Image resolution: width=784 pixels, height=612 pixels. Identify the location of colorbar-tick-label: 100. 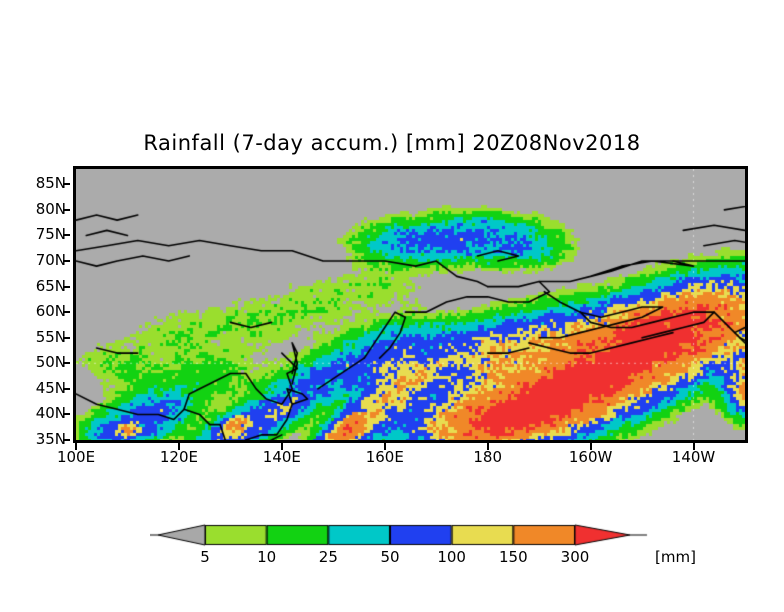
(451, 557).